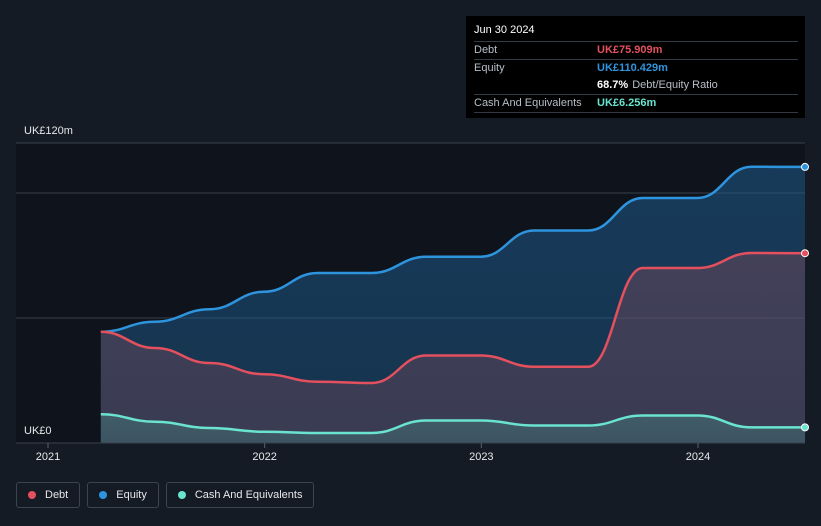  I want to click on legend-debt-dot-icon, so click(32, 495).